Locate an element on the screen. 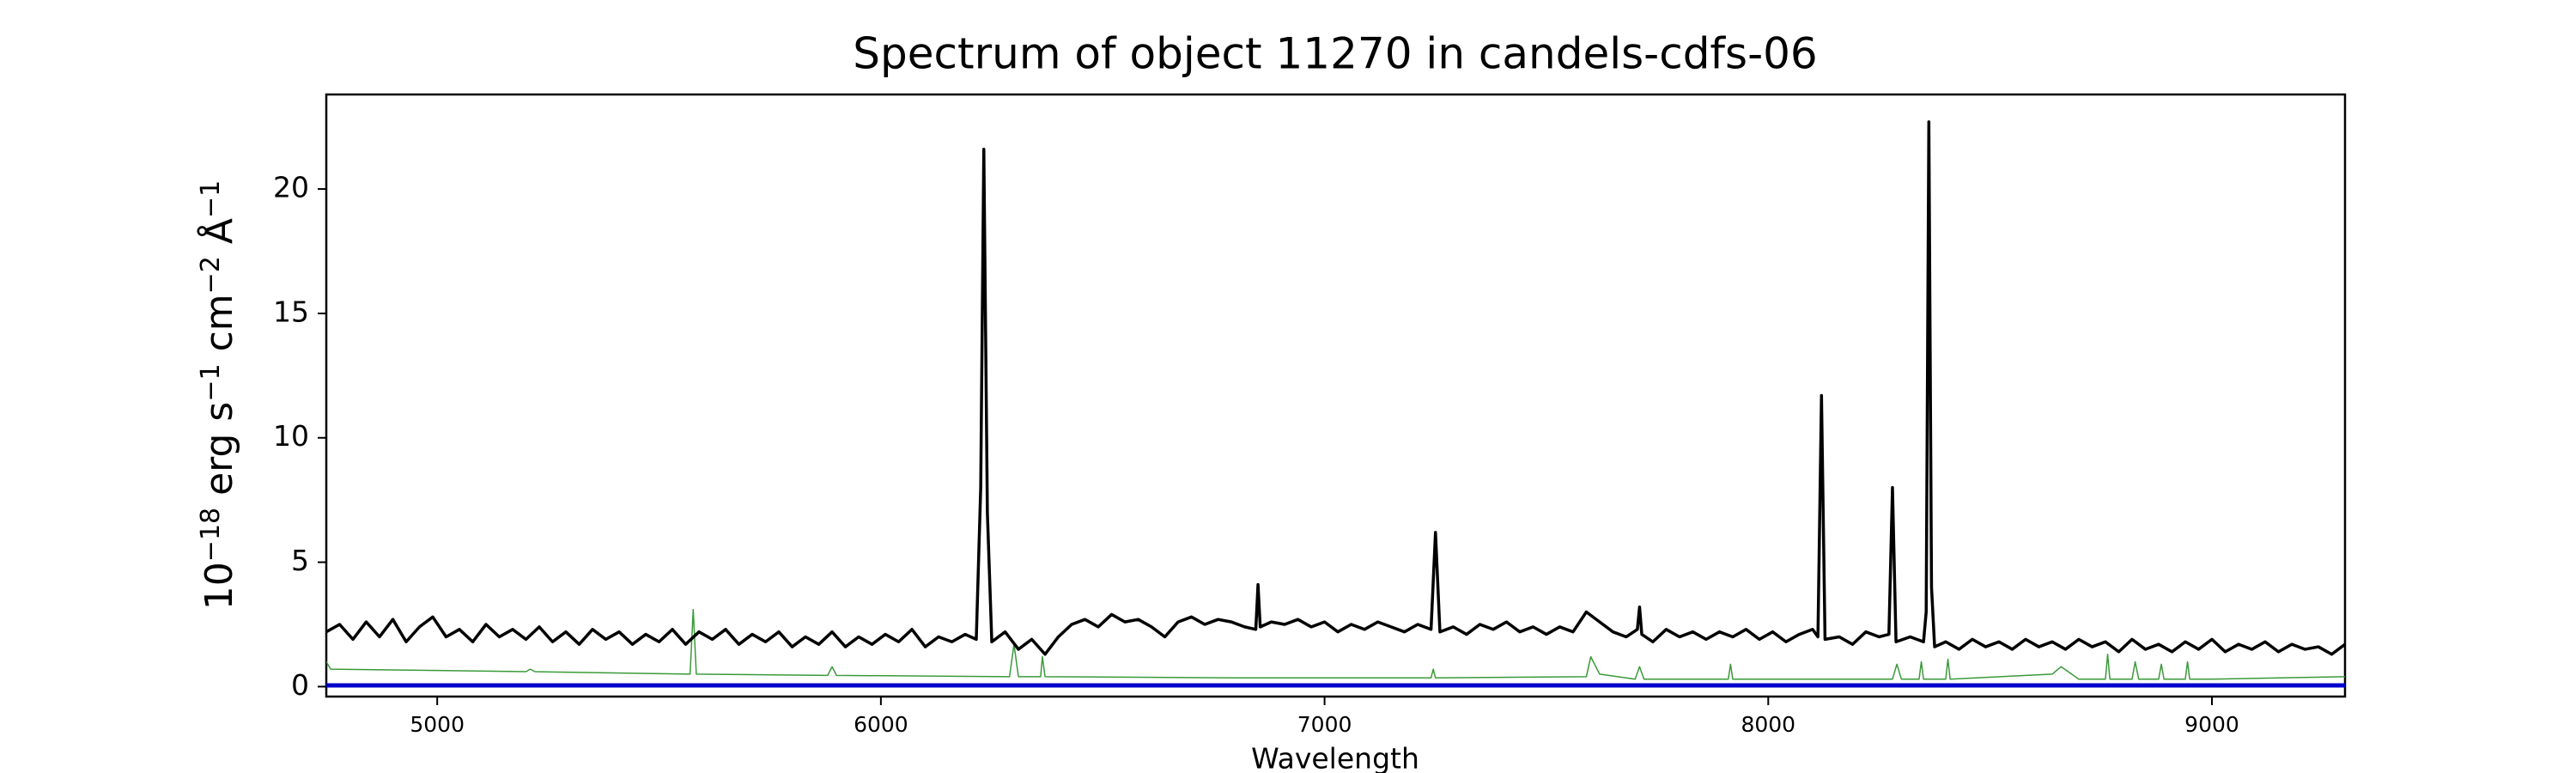  x-tick-label: 8000 is located at coordinates (1768, 724).